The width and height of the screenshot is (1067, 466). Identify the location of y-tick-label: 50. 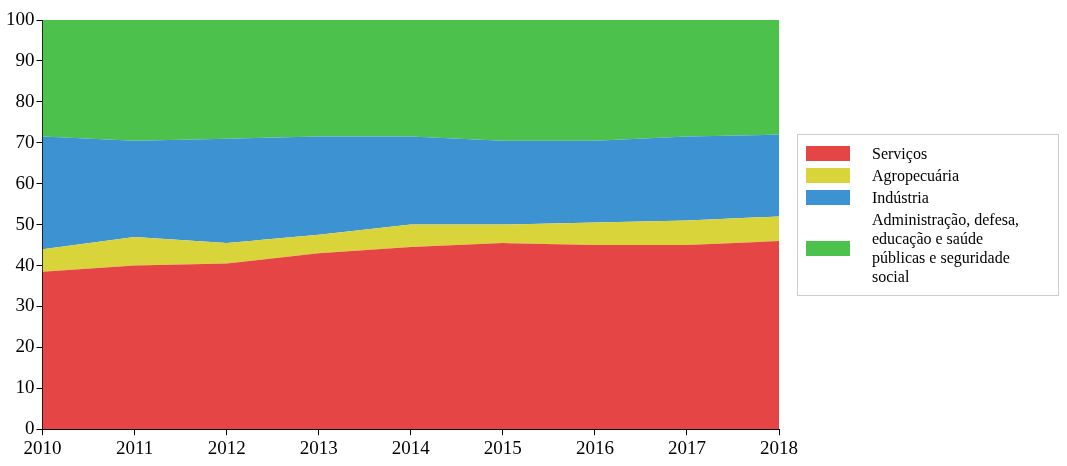
(25, 223).